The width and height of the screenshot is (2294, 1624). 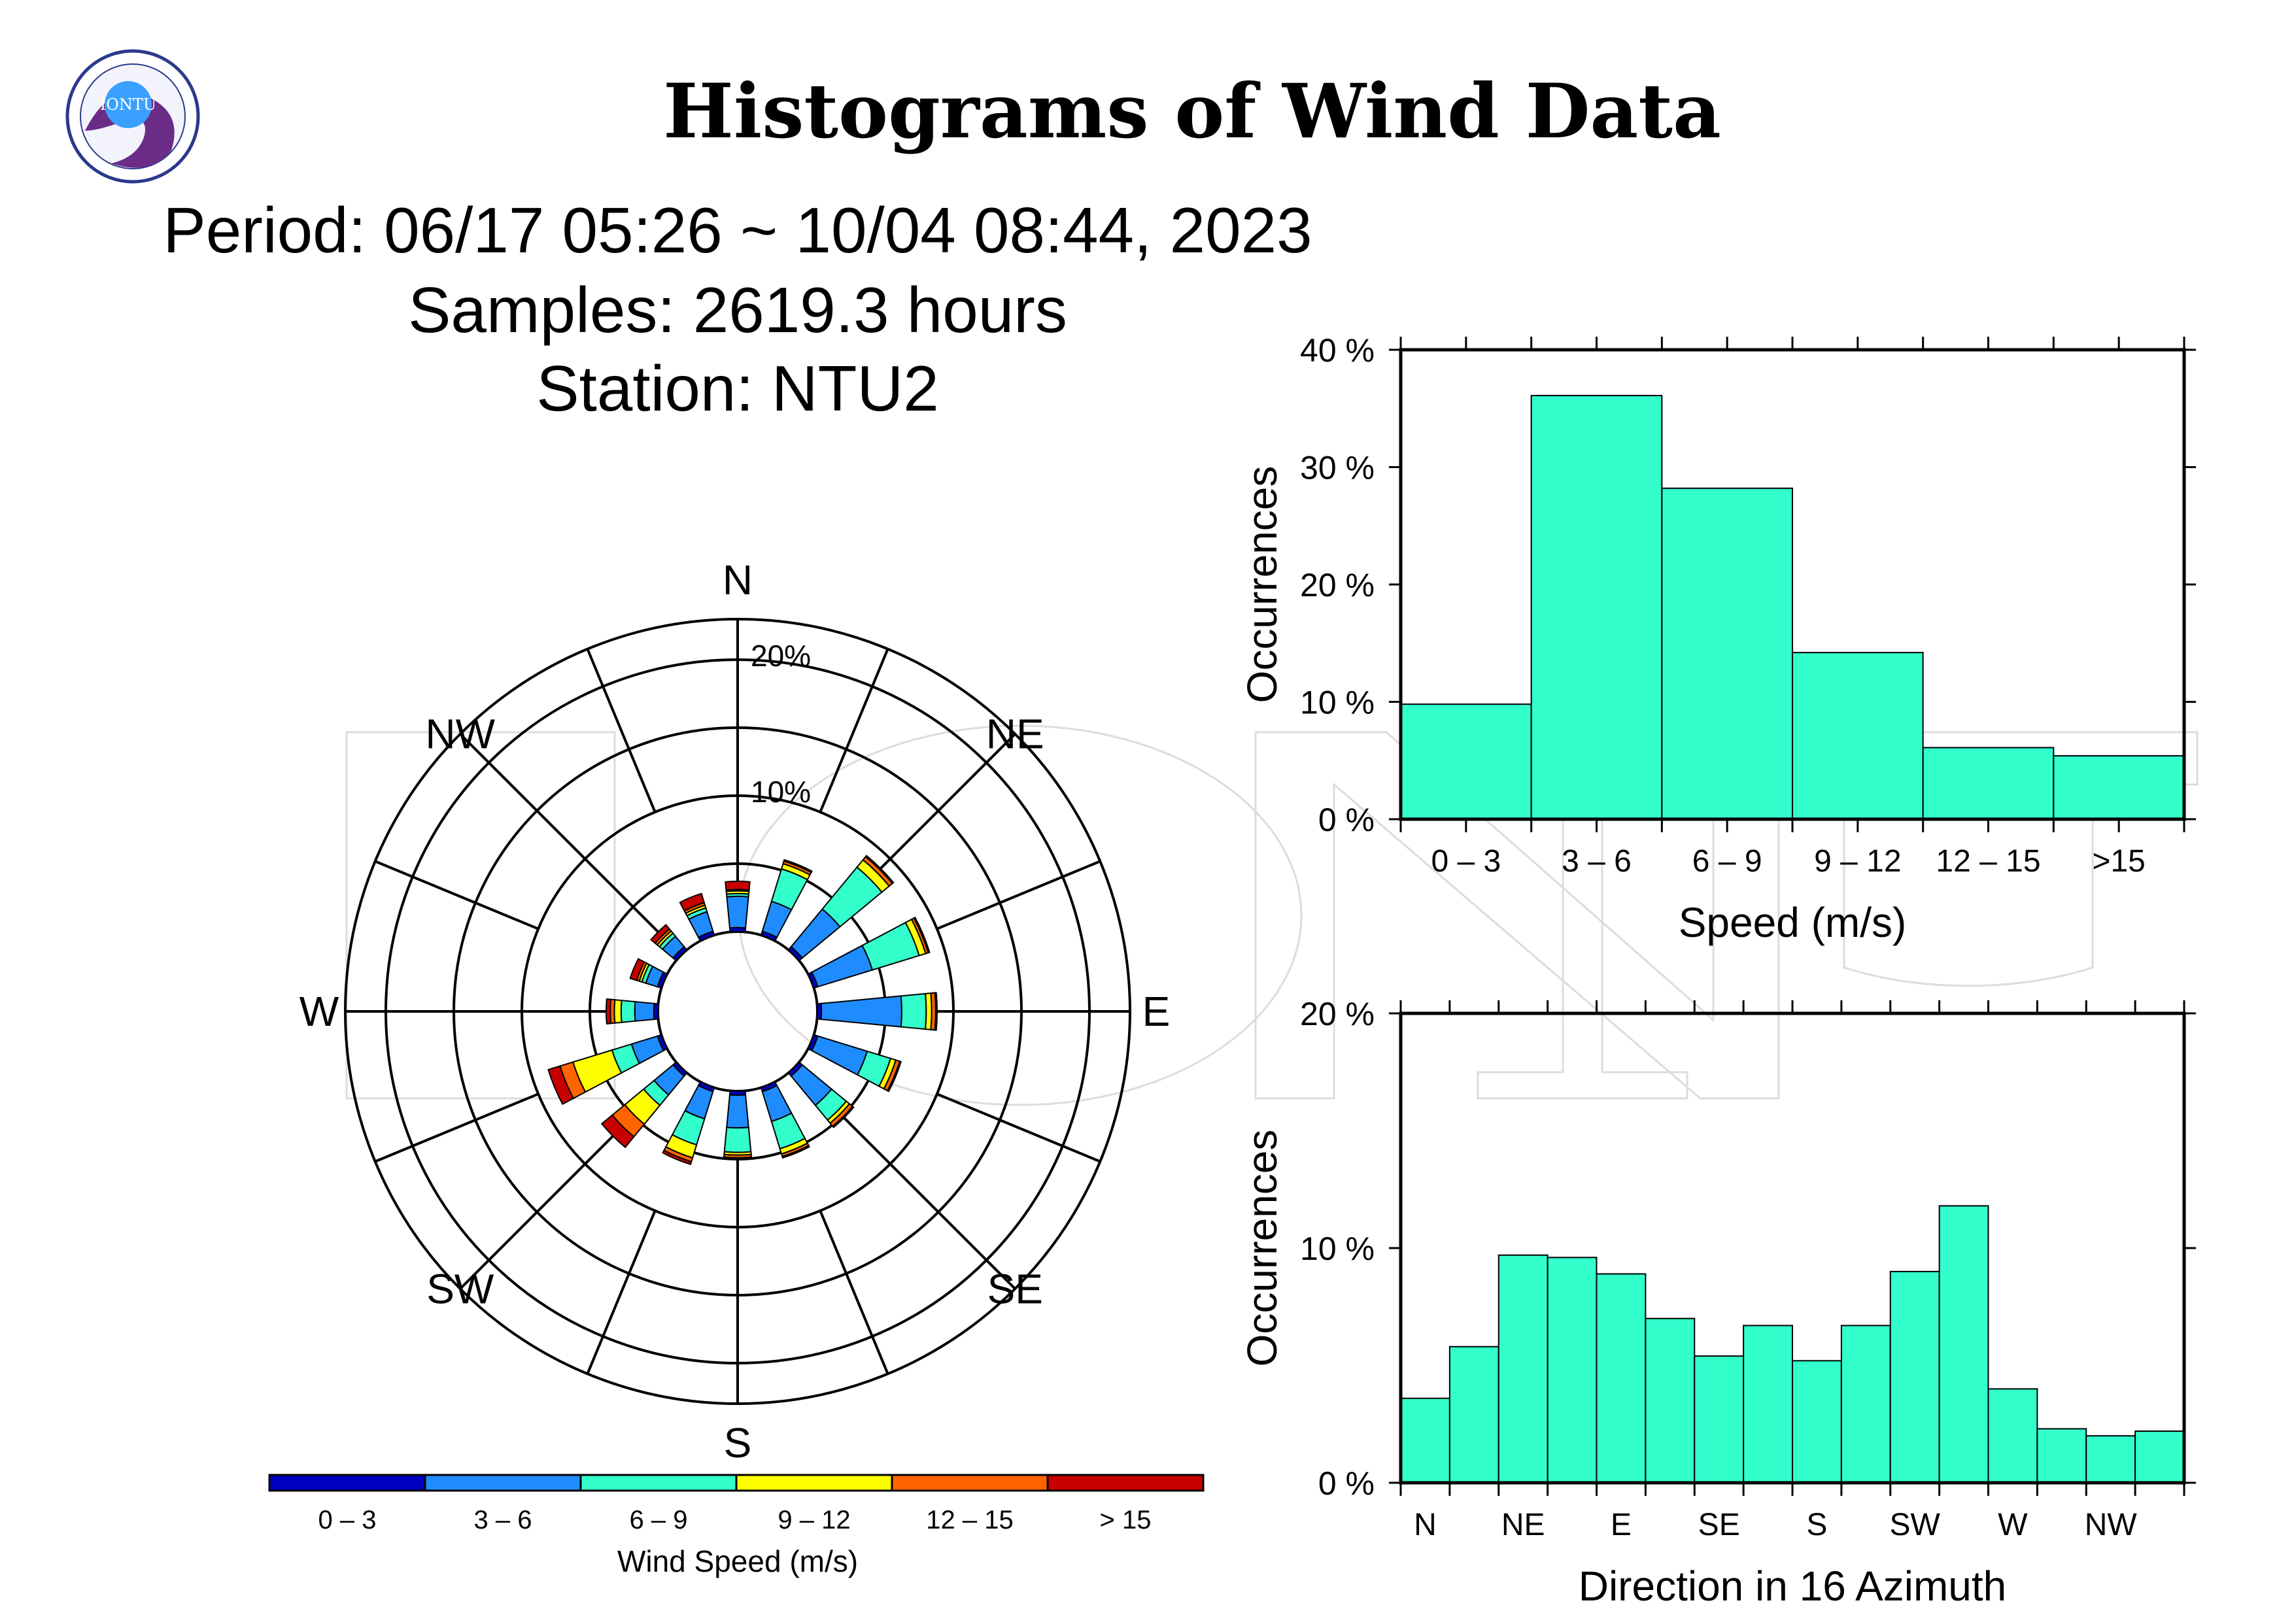 What do you see at coordinates (1915, 1525) in the screenshot?
I see `x-tick-label: SW` at bounding box center [1915, 1525].